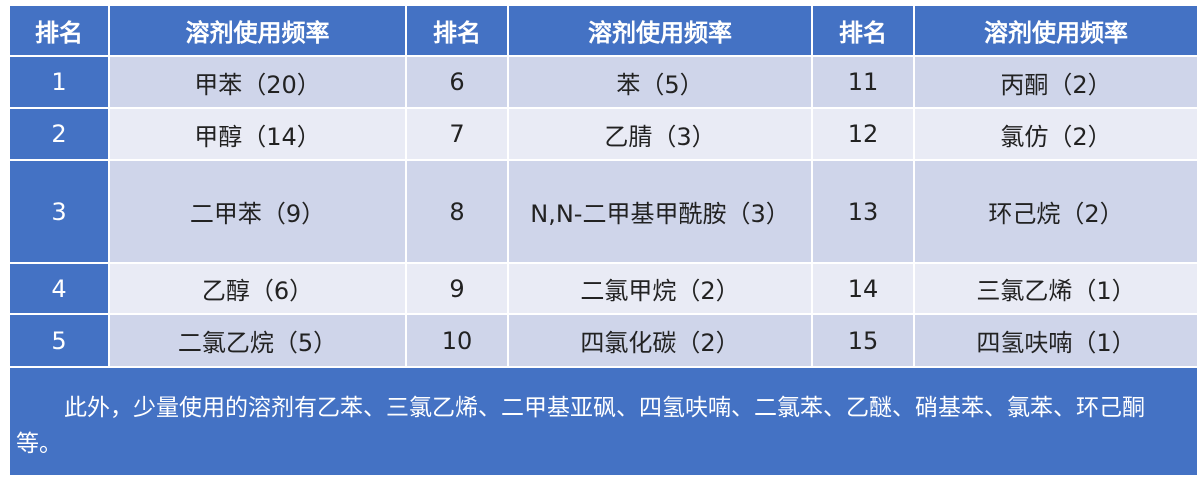 The height and width of the screenshot is (482, 1201). I want to click on solvent-text: 二甲苯（9）, so click(257, 214).